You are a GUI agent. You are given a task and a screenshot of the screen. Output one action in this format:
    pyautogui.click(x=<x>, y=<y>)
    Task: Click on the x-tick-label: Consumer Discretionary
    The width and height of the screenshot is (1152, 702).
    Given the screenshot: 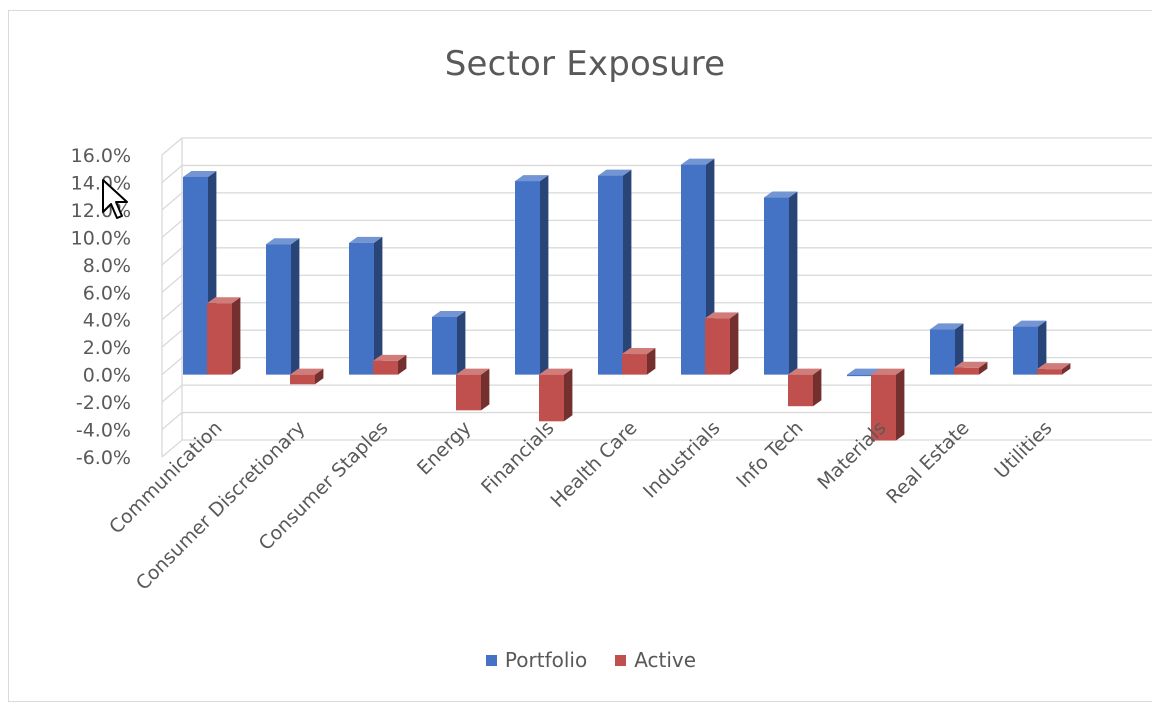 What is the action you would take?
    pyautogui.click(x=221, y=506)
    